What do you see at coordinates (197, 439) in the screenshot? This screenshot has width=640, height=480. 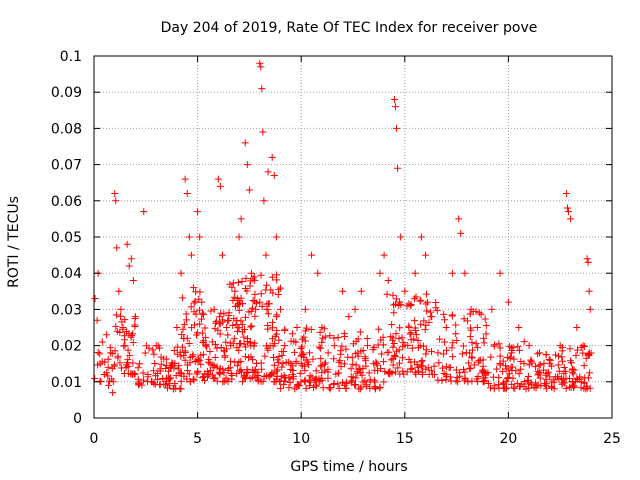 I see `x-tick-label: 5` at bounding box center [197, 439].